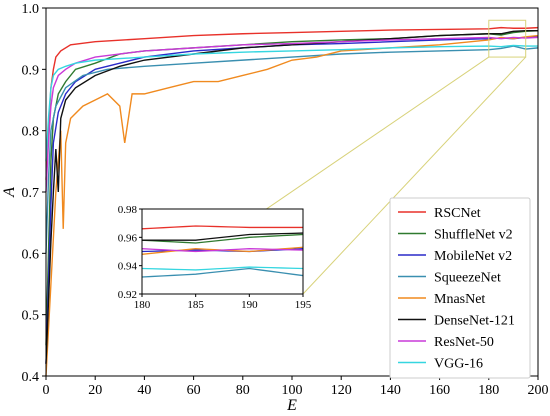 The height and width of the screenshot is (416, 550). What do you see at coordinates (194, 390) in the screenshot?
I see `x-tick-label: 60` at bounding box center [194, 390].